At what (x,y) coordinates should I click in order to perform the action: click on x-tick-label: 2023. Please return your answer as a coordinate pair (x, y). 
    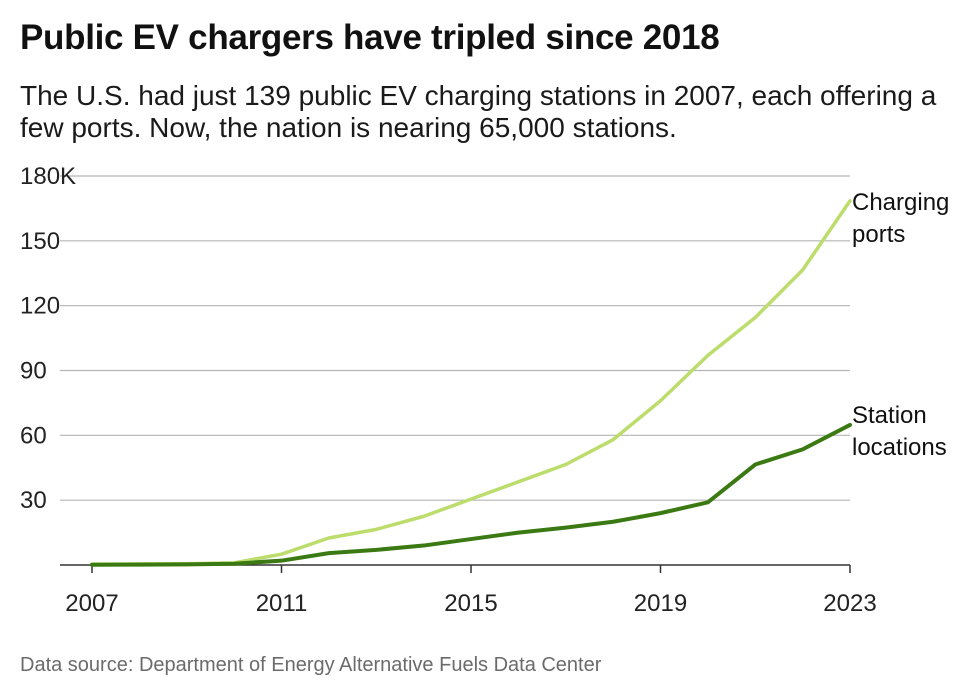
    Looking at the image, I should click on (849, 603).